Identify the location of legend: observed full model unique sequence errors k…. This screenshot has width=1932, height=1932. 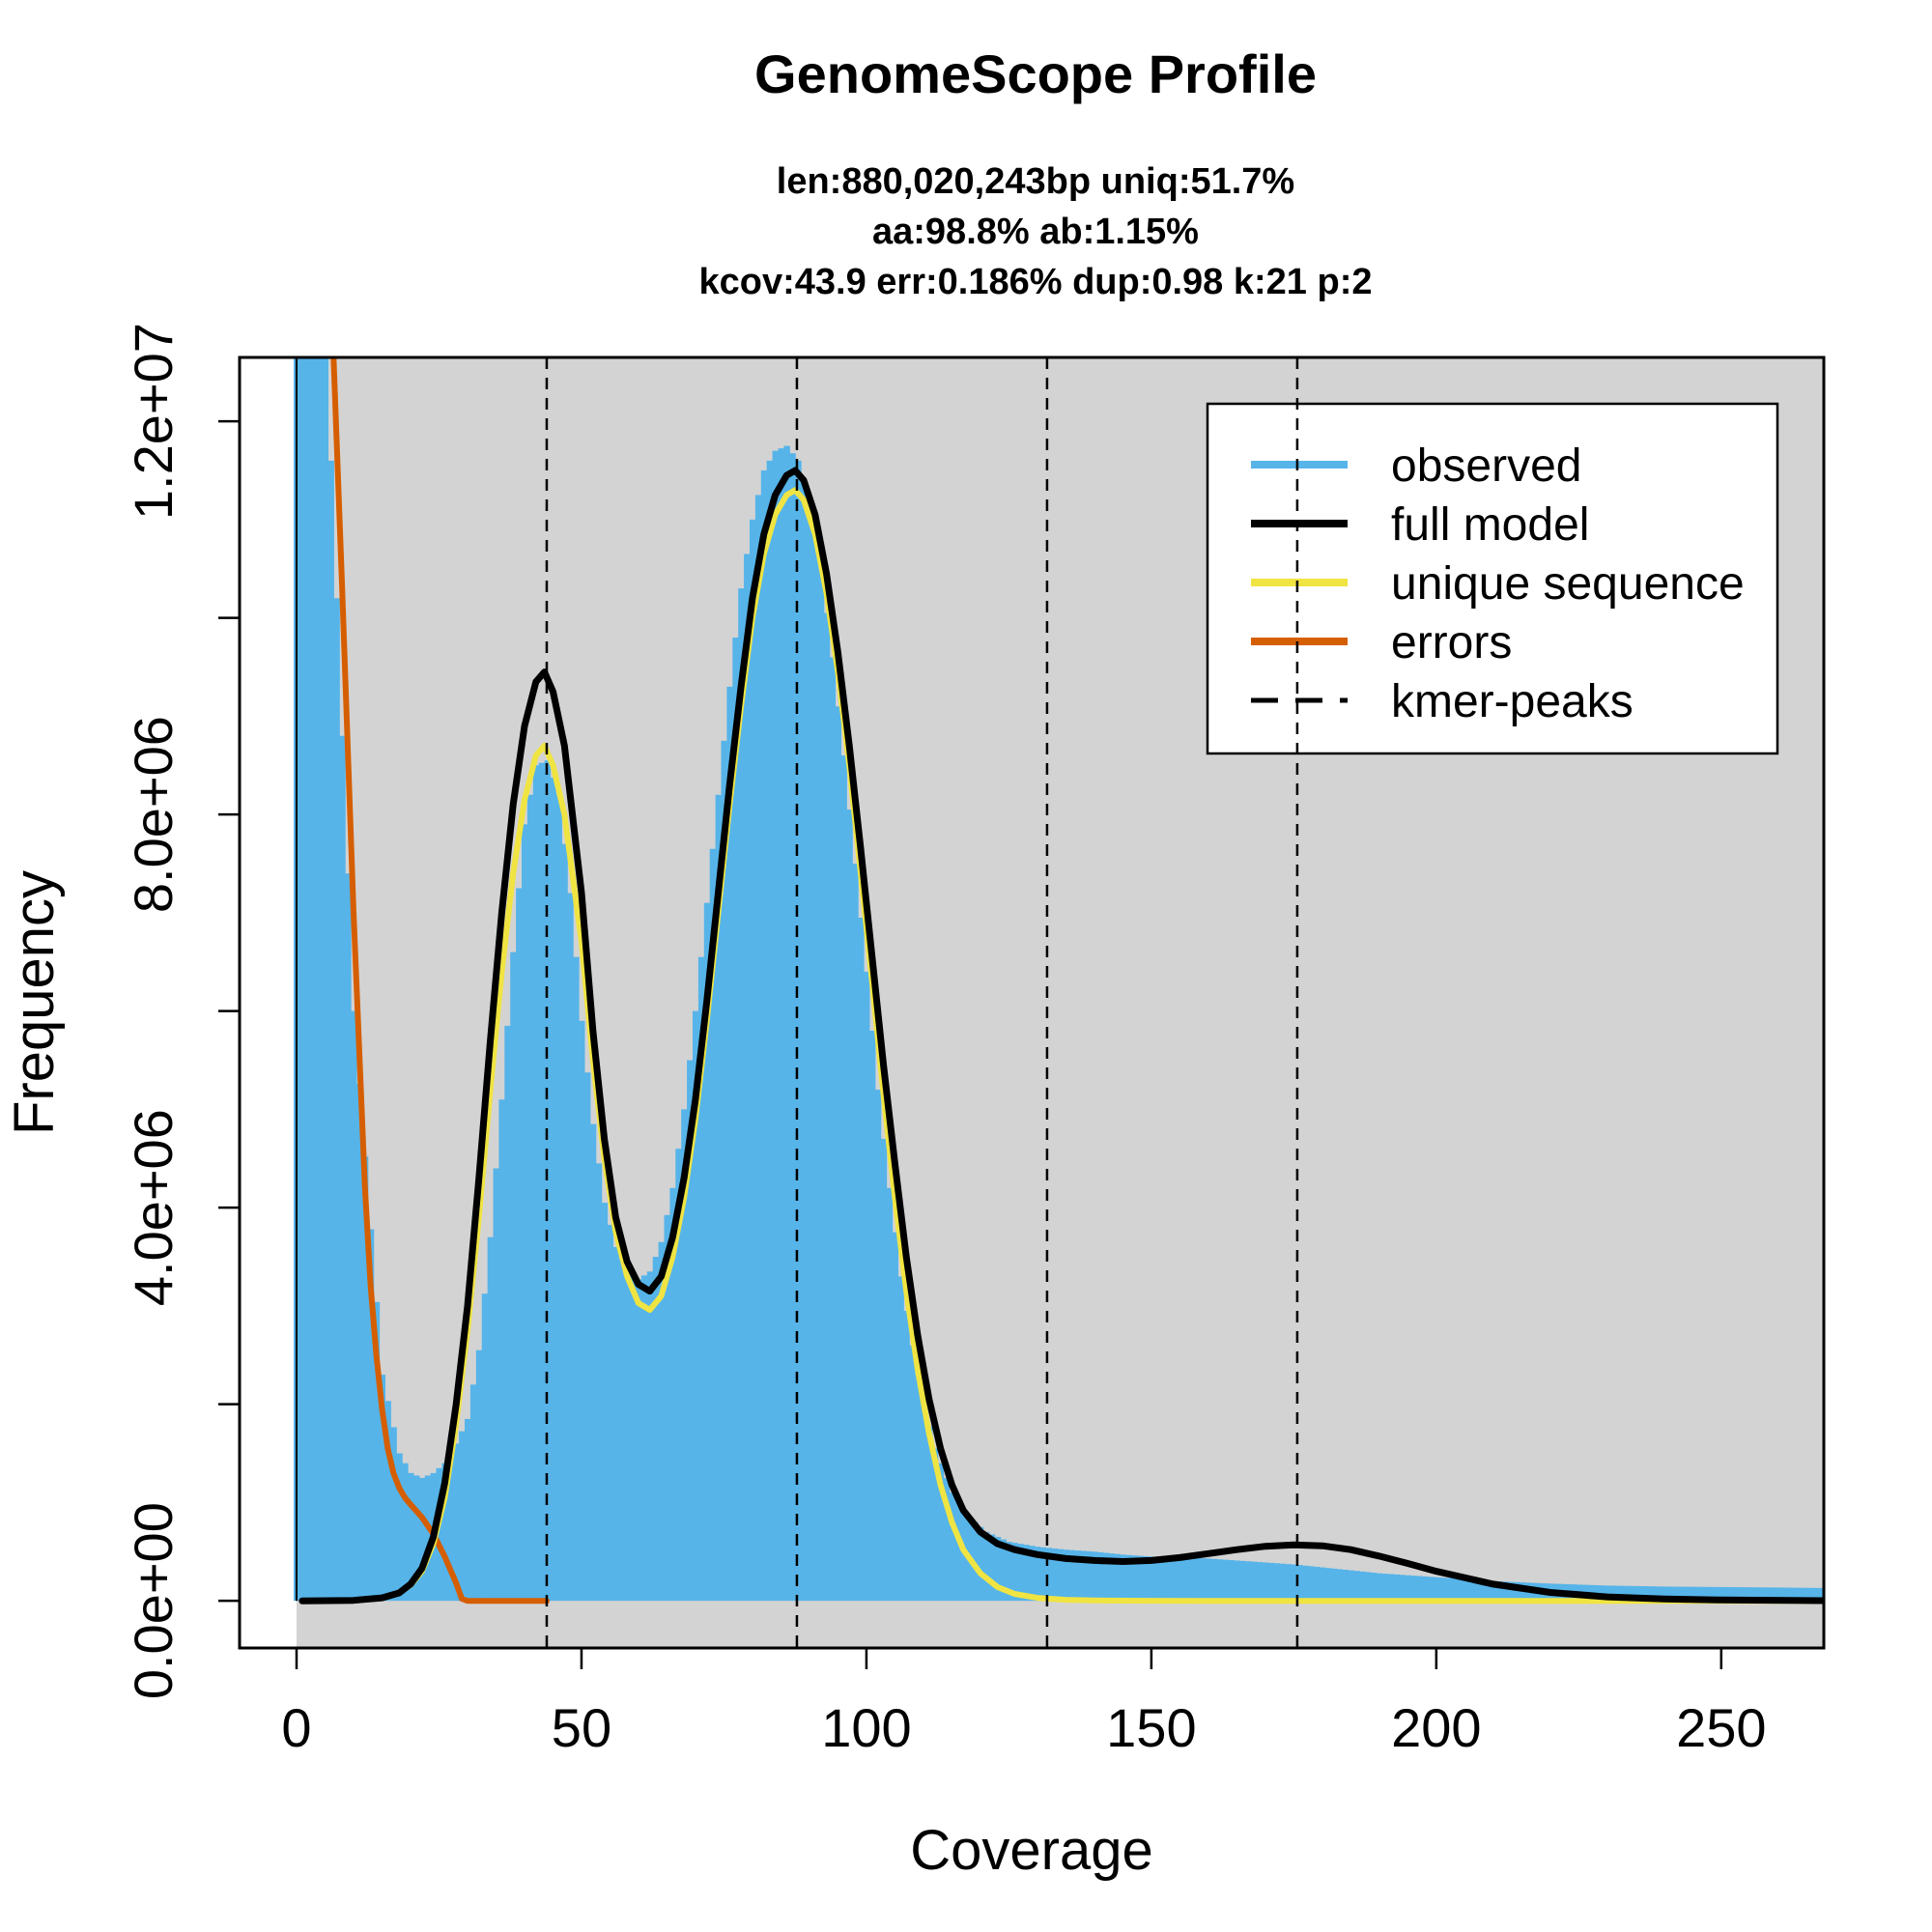
(1492, 578).